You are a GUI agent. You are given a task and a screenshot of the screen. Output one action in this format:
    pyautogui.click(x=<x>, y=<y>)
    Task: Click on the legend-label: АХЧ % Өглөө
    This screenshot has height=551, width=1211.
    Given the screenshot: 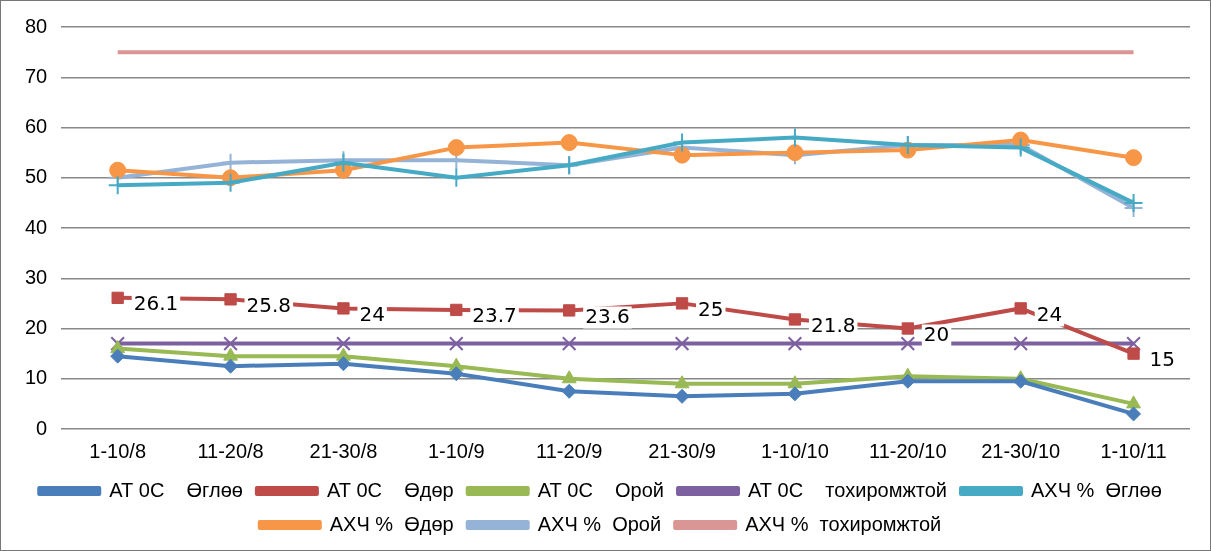 What is the action you would take?
    pyautogui.click(x=1096, y=489)
    